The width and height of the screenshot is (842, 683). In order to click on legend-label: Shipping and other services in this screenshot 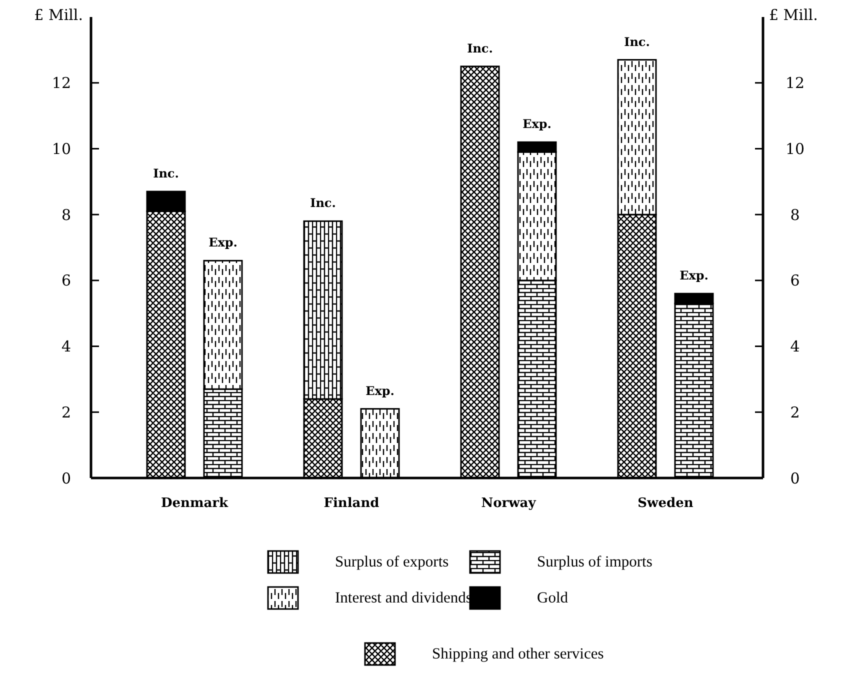, I will do `click(518, 653)`.